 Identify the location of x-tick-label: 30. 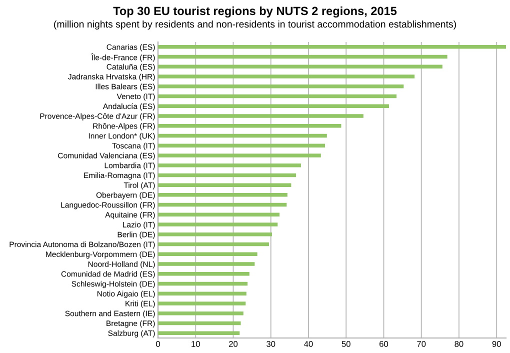
(271, 344).